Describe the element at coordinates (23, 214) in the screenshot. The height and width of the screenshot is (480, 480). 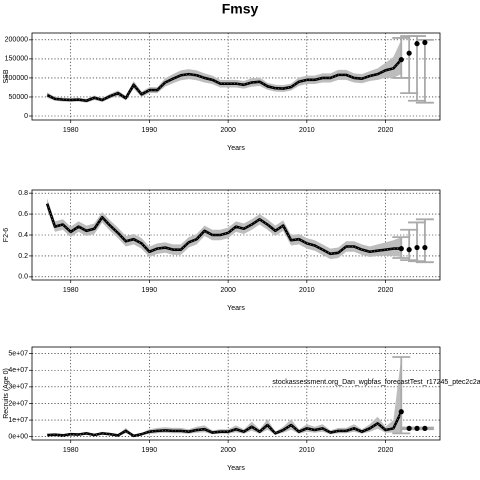
I see `y-tick-label: 0.6` at that location.